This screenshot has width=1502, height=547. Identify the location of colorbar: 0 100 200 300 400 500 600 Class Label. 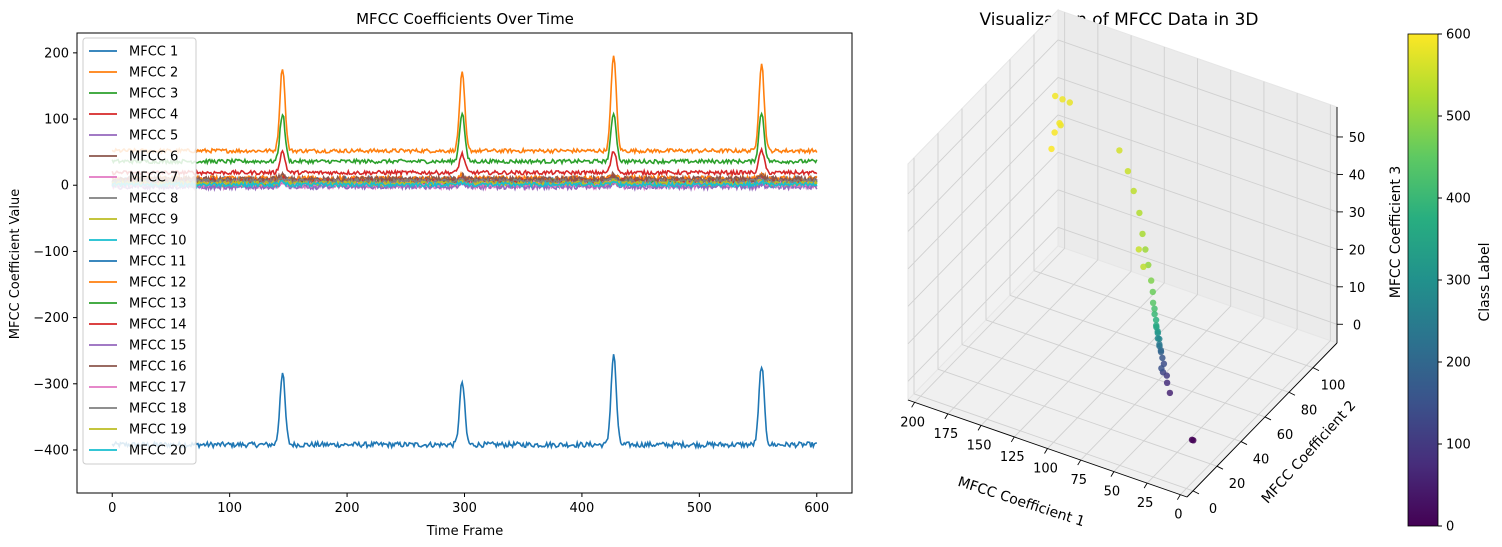
(1450, 281).